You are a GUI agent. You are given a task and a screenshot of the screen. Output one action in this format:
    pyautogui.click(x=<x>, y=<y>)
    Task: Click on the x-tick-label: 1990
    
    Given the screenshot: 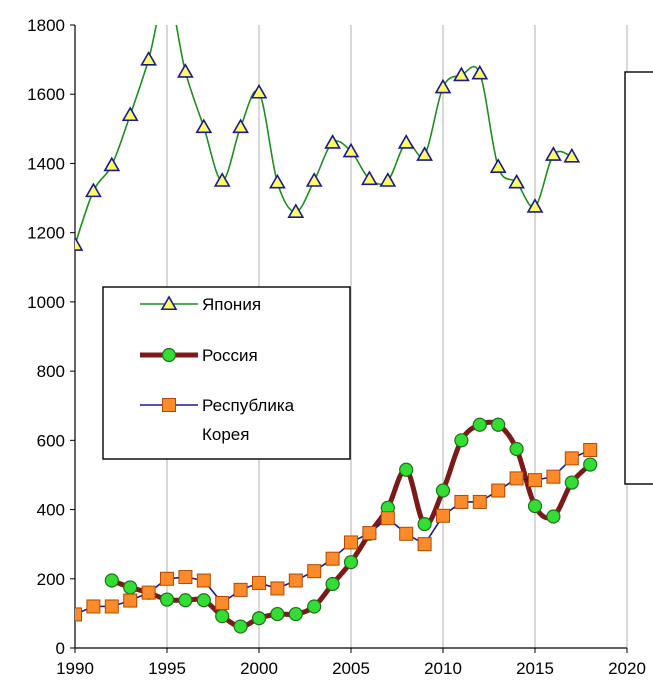 What is the action you would take?
    pyautogui.click(x=75, y=668)
    